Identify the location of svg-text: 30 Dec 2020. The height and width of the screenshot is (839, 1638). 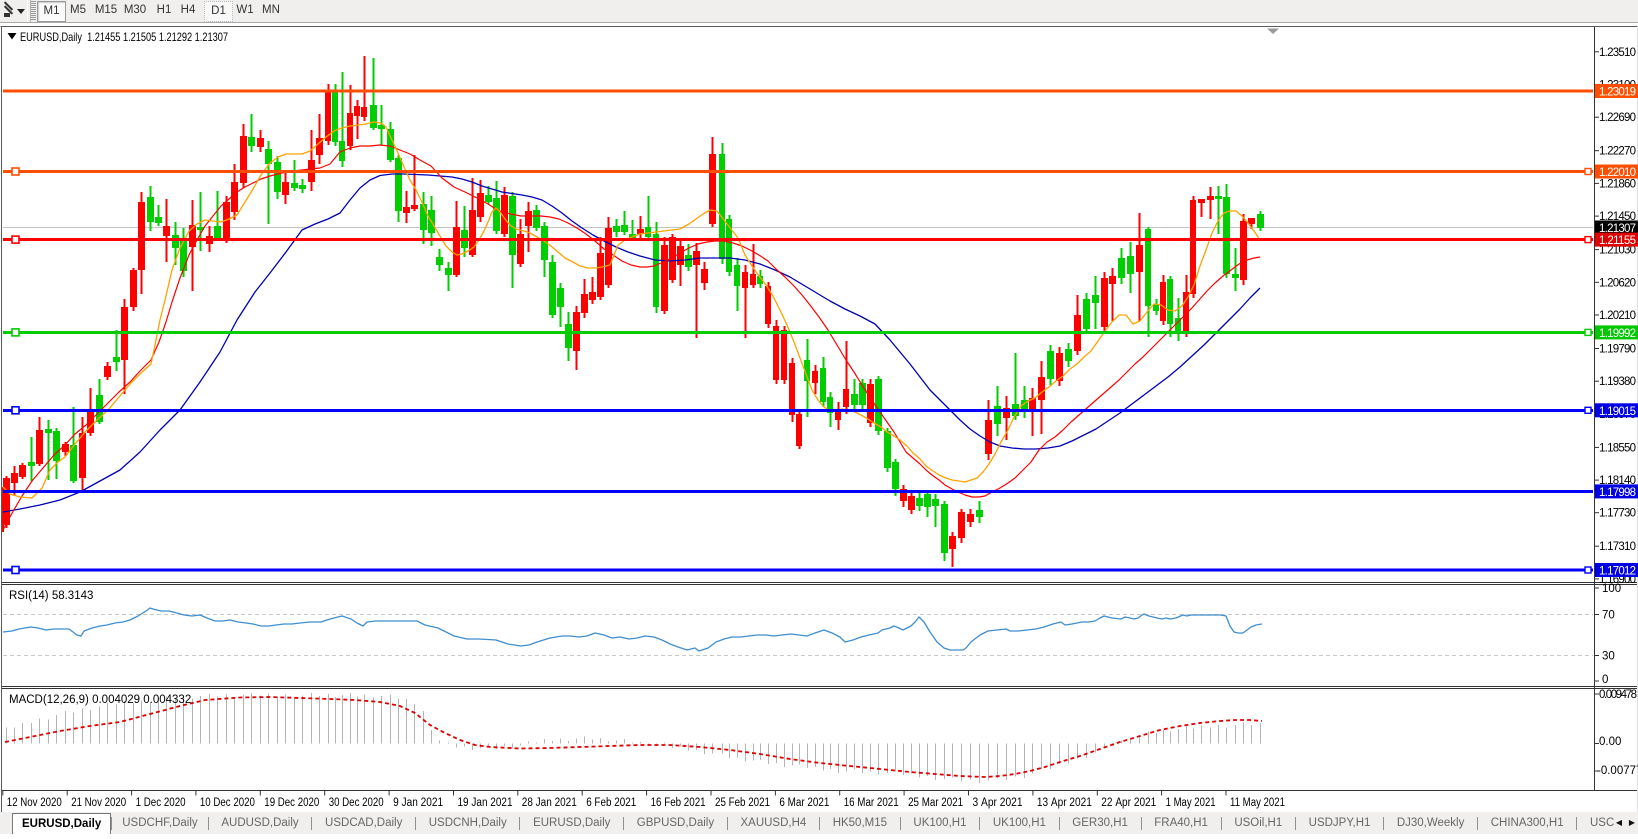
(356, 803).